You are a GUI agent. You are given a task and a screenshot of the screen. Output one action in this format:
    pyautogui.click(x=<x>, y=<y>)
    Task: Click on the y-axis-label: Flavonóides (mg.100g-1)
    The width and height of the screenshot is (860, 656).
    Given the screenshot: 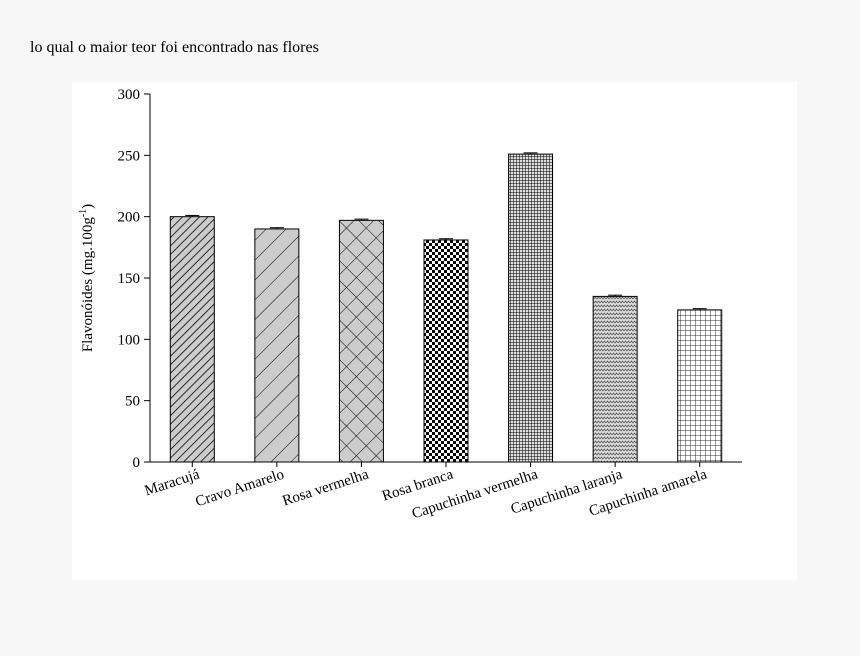 What is the action you would take?
    pyautogui.click(x=87, y=278)
    